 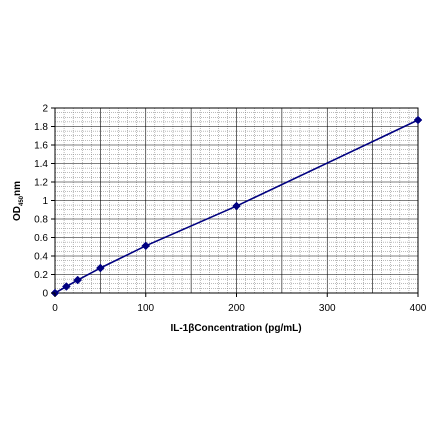 I want to click on y-tick-label: 1.6, so click(x=41, y=146).